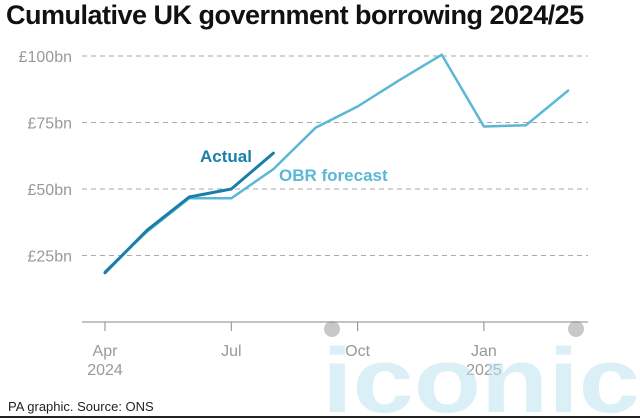 The width and height of the screenshot is (640, 419). What do you see at coordinates (189, 213) in the screenshot?
I see `actual-series-line` at bounding box center [189, 213].